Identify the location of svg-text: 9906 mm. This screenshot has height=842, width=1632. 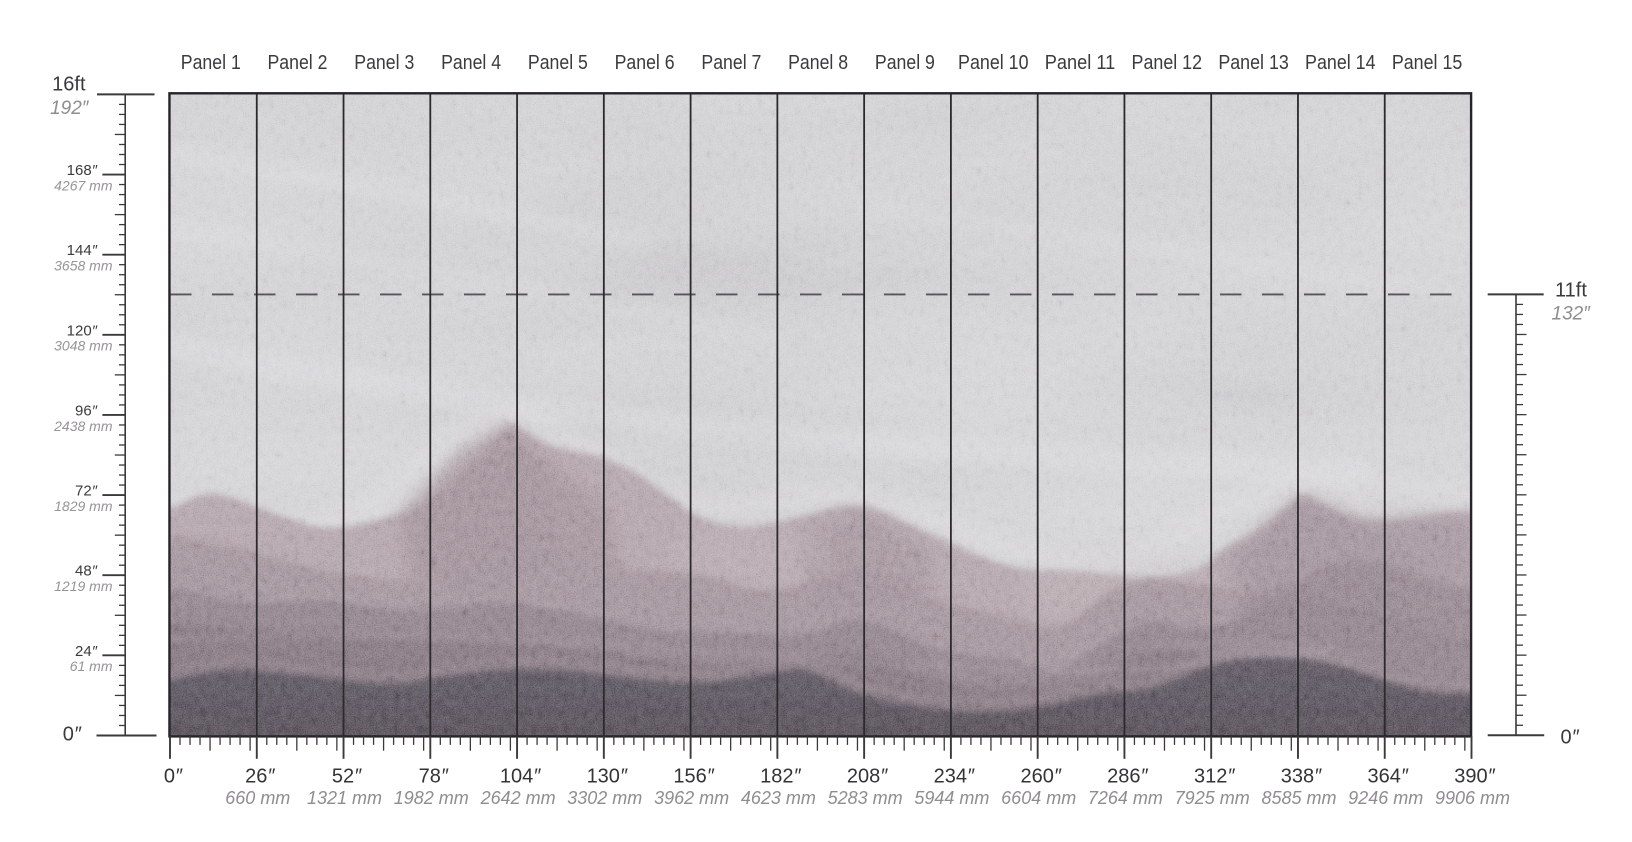
(1472, 798).